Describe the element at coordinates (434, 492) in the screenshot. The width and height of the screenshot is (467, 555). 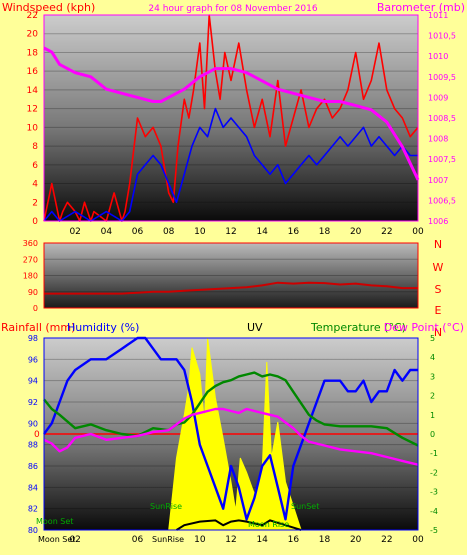
I see `temperature-tick: -3` at that location.